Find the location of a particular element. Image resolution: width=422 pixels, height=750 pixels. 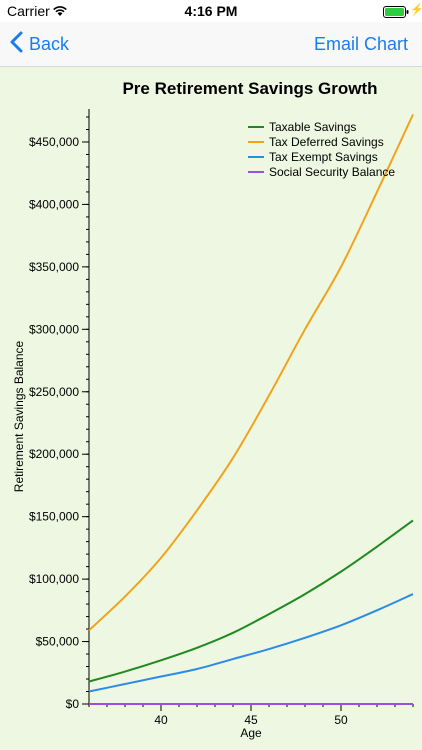

legend-label: Social Security Balance is located at coordinates (332, 172).